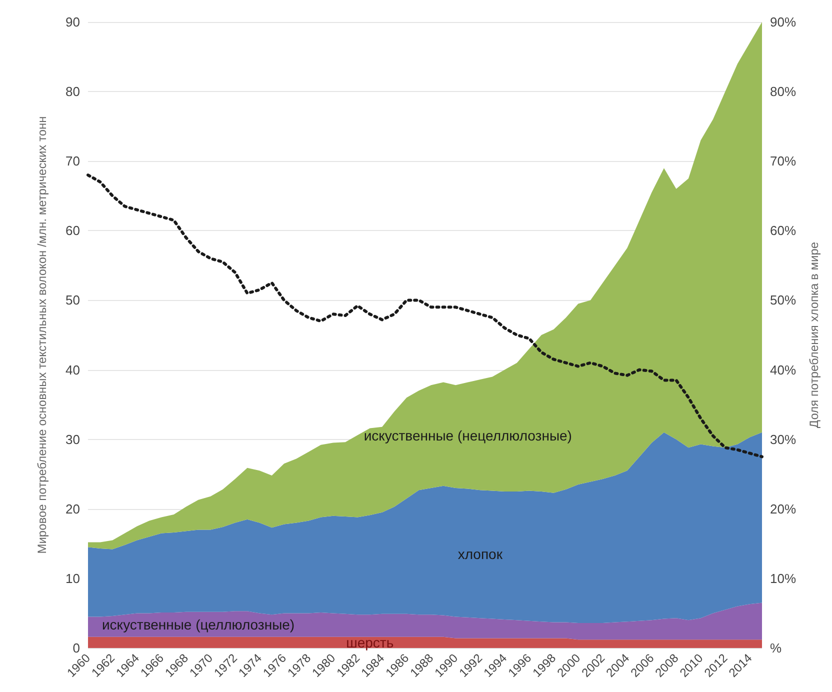 The height and width of the screenshot is (692, 832). What do you see at coordinates (783, 578) in the screenshot?
I see `y2-tick-label: 10%` at bounding box center [783, 578].